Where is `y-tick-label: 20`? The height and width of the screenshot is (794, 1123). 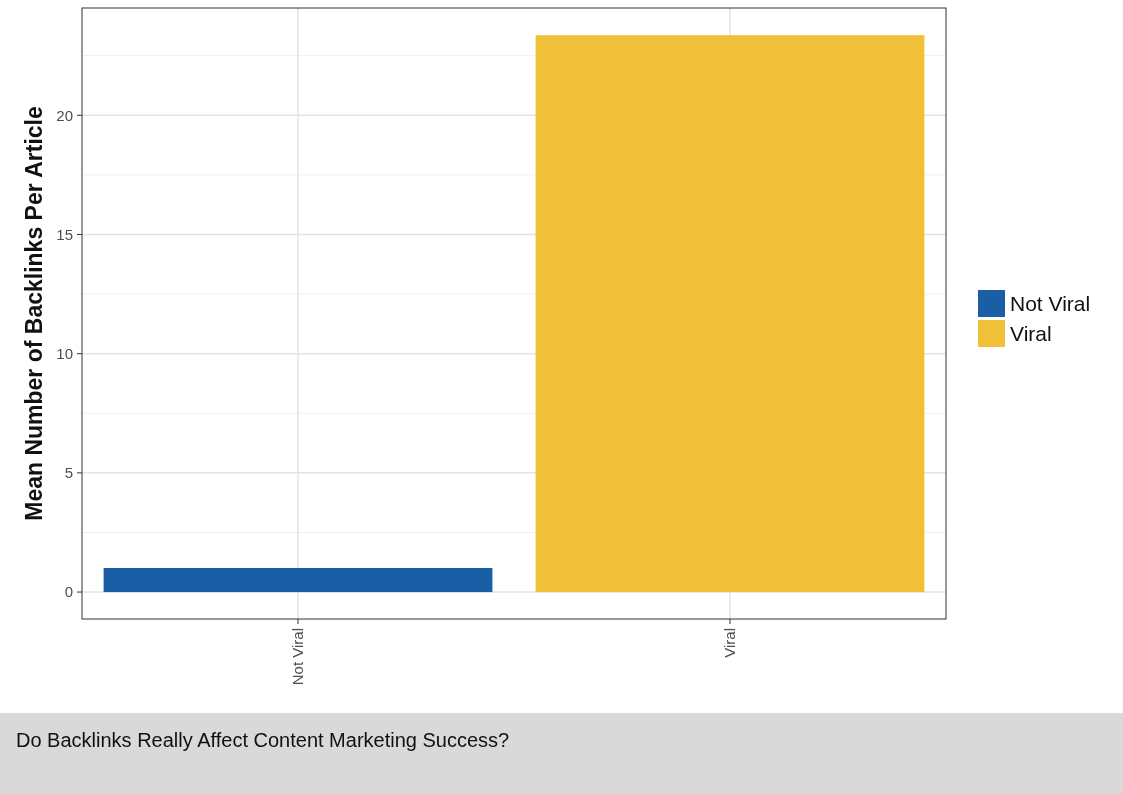
y-tick-label: 20 is located at coordinates (64, 115).